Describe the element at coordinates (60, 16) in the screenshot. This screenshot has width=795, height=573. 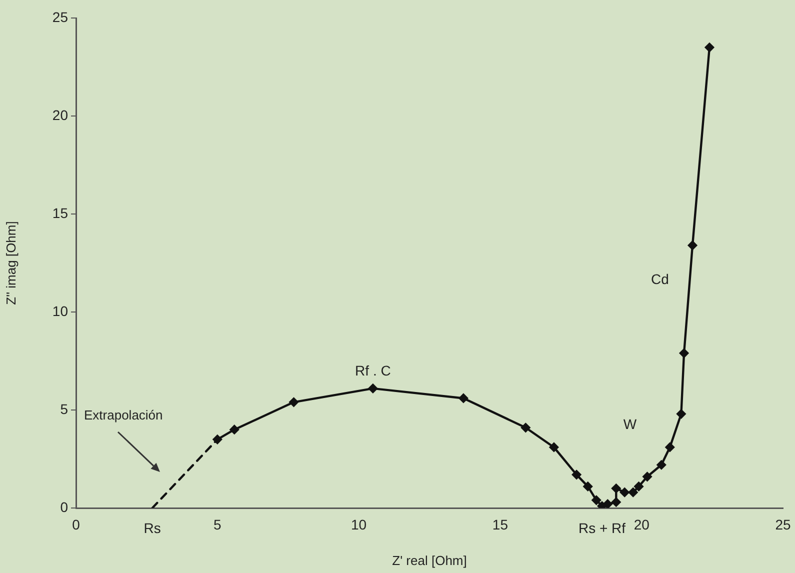
I see `y-tick-label: 25` at that location.